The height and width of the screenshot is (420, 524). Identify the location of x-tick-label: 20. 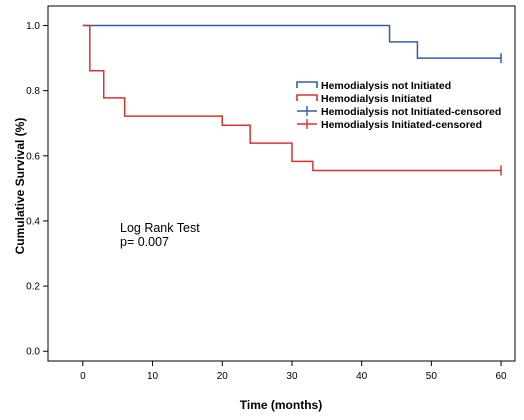
(223, 376).